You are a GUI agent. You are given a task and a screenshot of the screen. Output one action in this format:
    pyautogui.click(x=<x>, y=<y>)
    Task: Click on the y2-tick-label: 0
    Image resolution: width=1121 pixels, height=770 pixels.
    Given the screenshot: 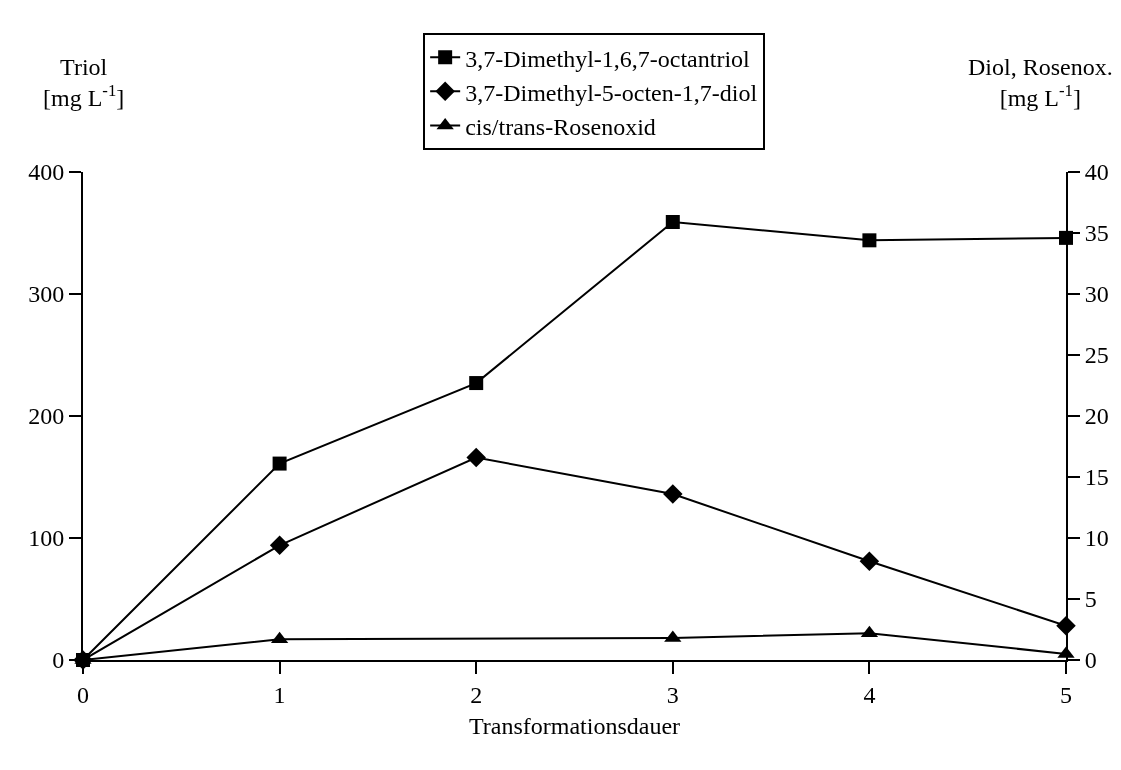 What is the action you would take?
    pyautogui.click(x=1090, y=660)
    